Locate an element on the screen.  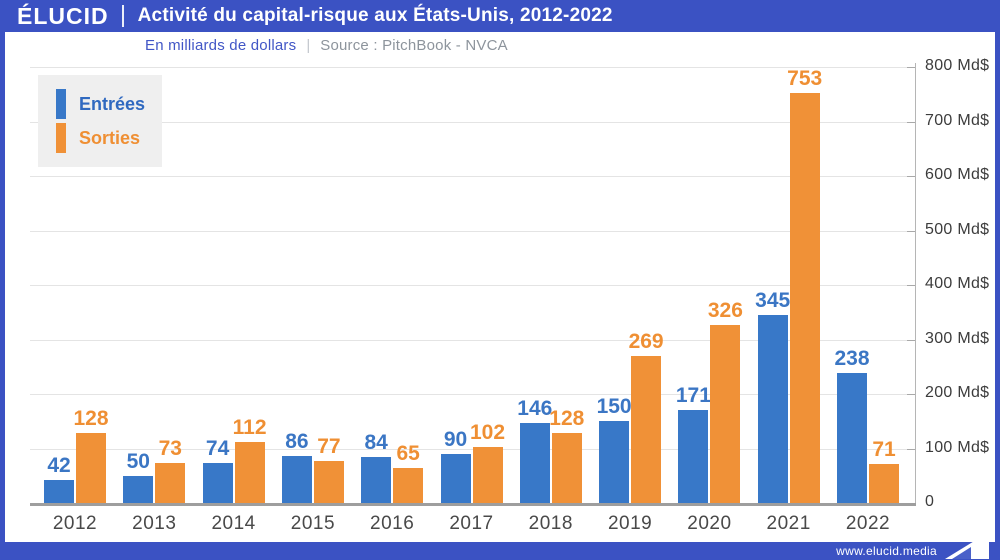
y-axis-label: 200 Md$ is located at coordinates (957, 392).